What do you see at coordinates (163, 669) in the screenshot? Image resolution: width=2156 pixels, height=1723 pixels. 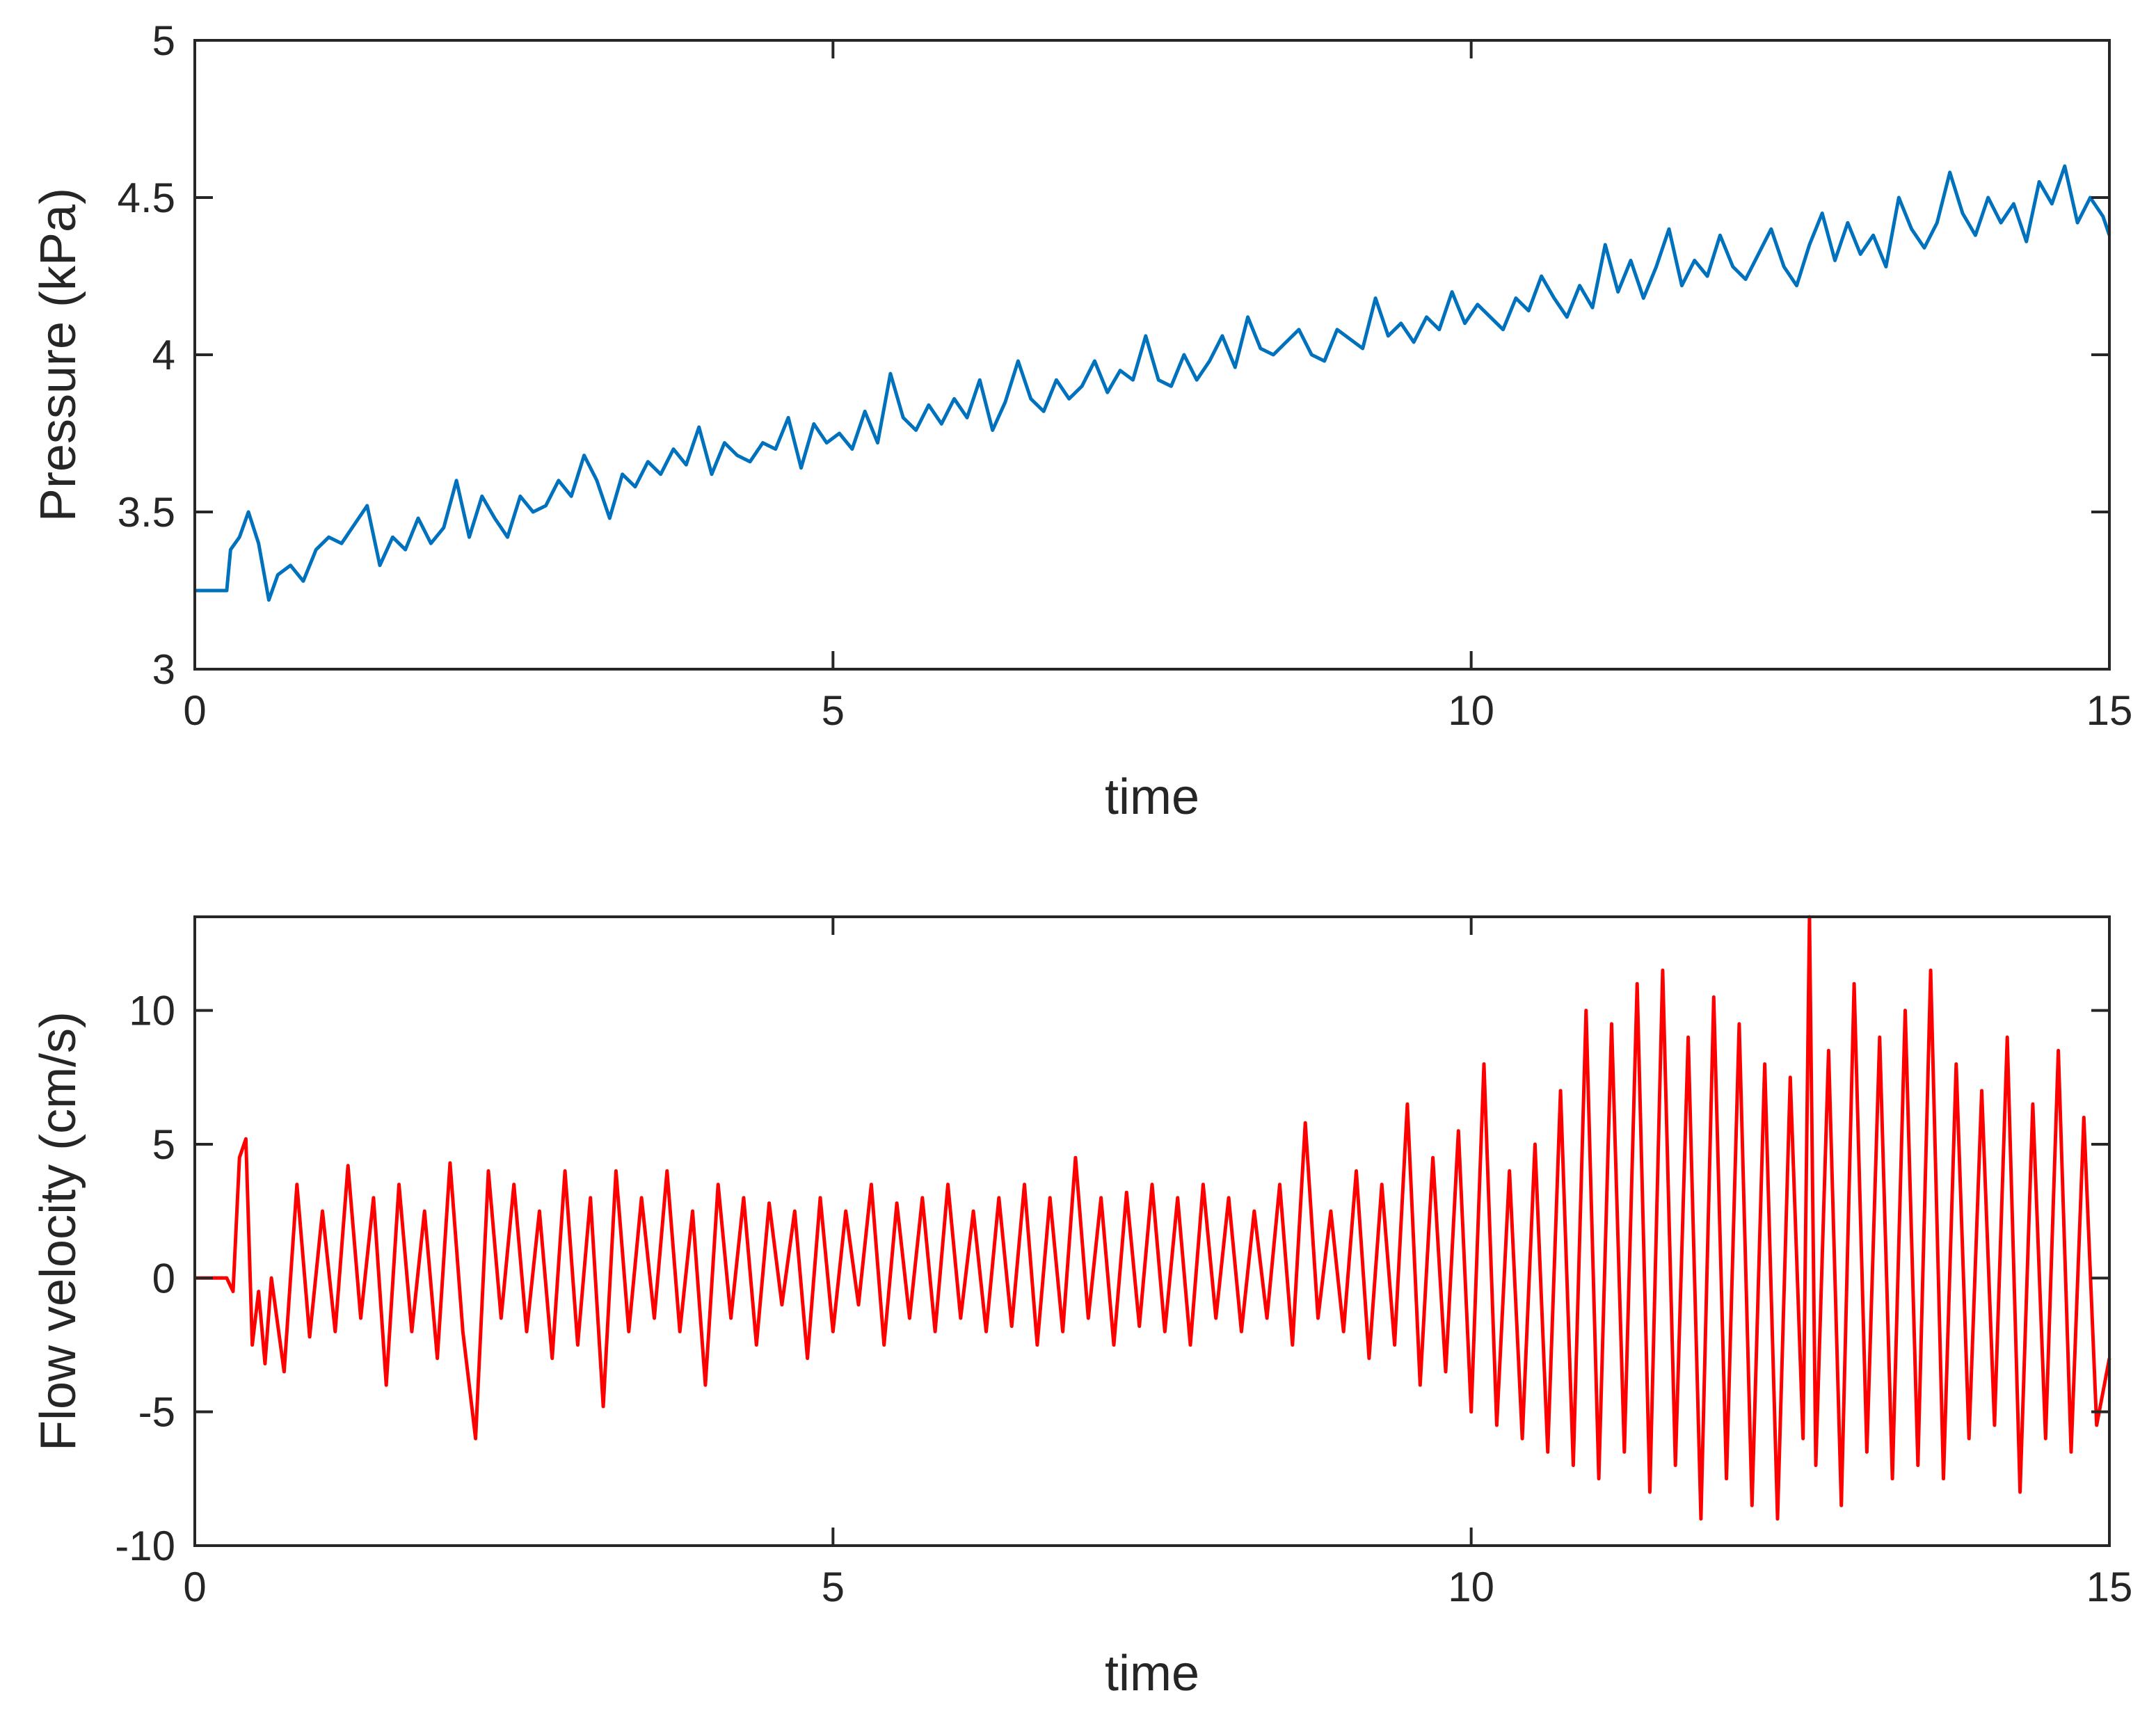 I see `pressure-y-tick-label: 3` at bounding box center [163, 669].